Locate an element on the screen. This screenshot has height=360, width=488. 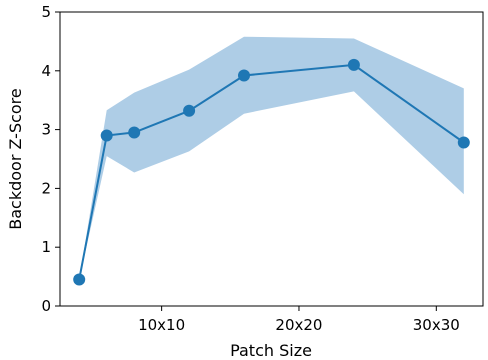
y-tick-label: 1 is located at coordinates (46, 247).